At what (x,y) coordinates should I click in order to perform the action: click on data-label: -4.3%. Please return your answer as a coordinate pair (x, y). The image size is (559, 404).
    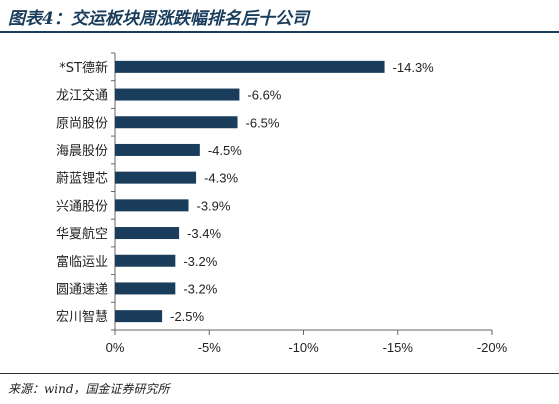
    Looking at the image, I should click on (221, 178).